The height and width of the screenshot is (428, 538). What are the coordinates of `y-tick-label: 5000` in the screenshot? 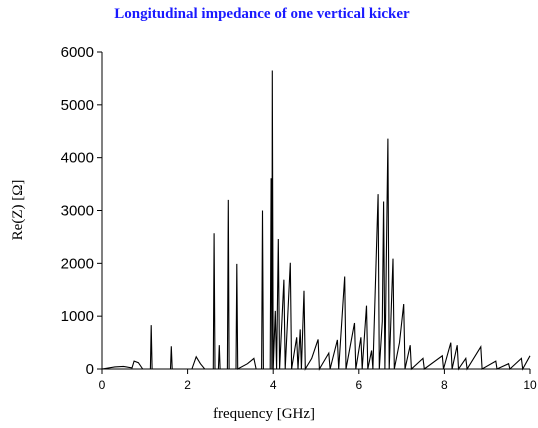 It's located at (77, 105).